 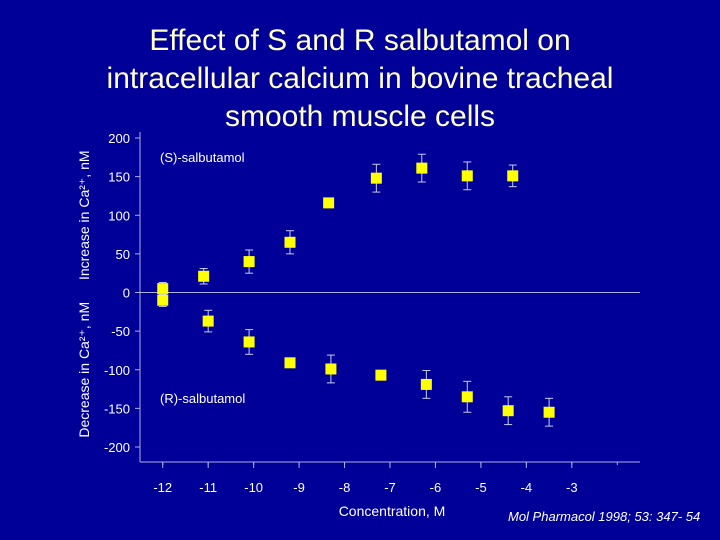 What do you see at coordinates (392, 511) in the screenshot?
I see `x-axis-label: Concentration, M` at bounding box center [392, 511].